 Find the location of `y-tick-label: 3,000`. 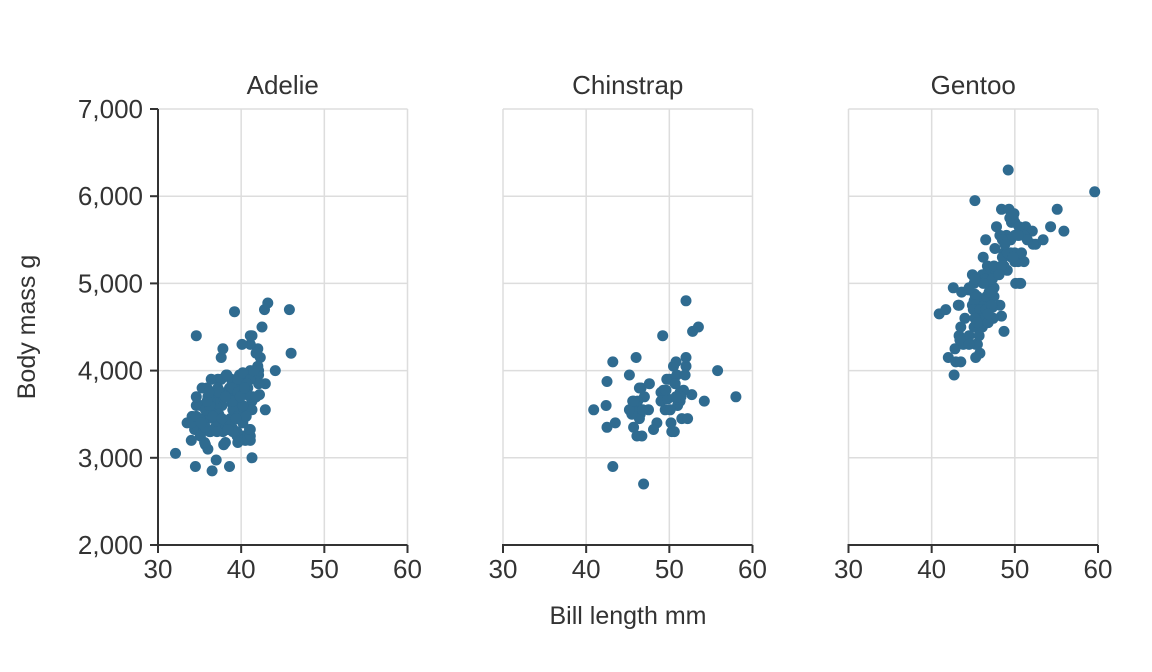

y-tick-label: 3,000 is located at coordinates (110, 458).